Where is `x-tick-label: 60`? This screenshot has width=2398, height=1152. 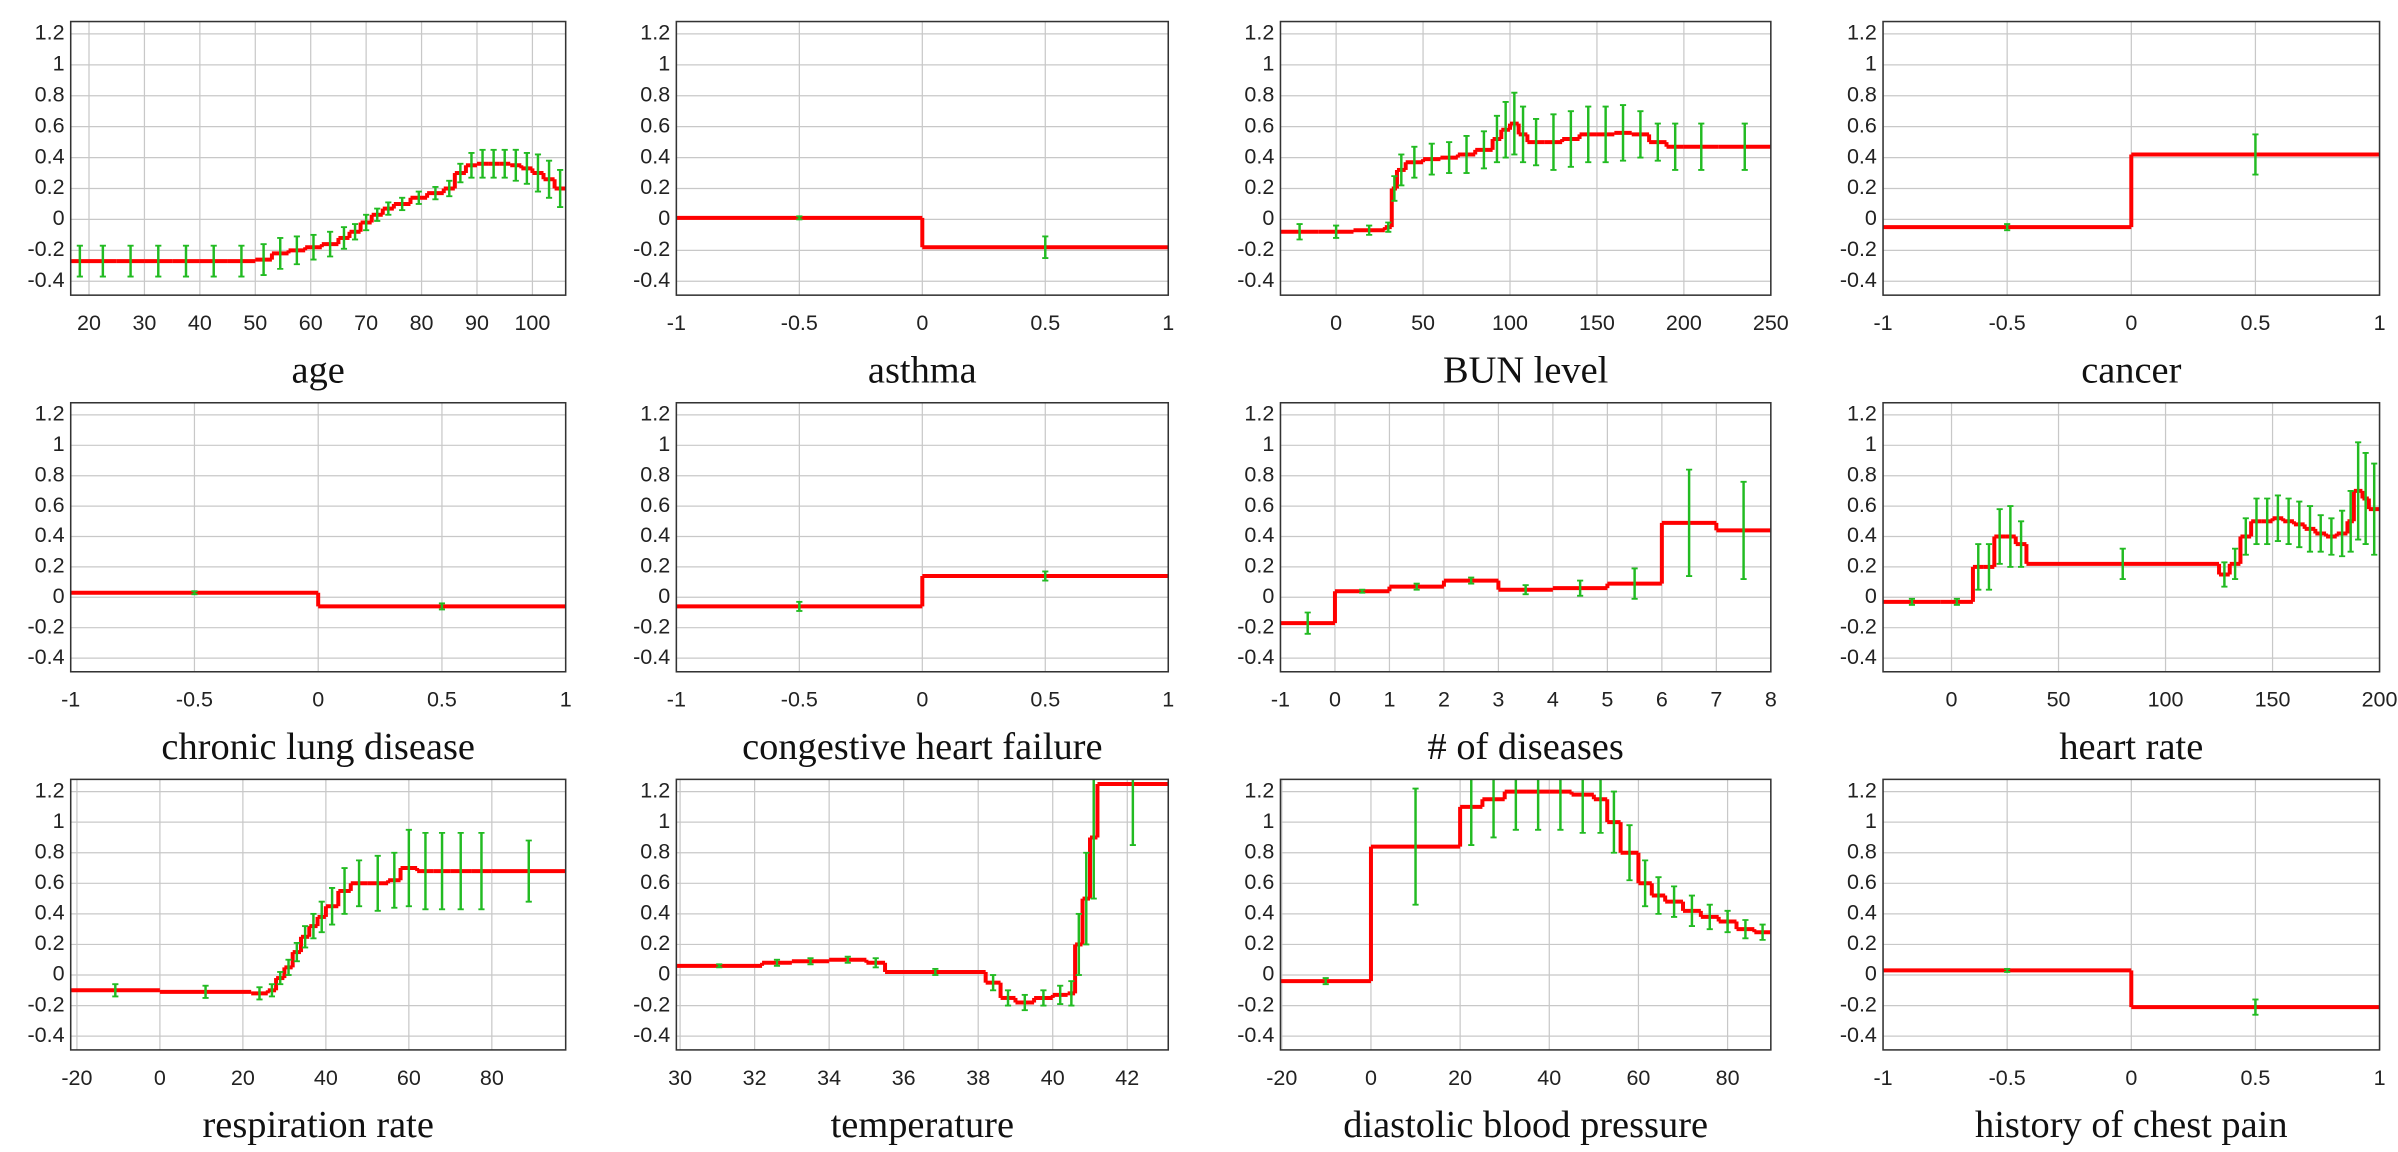
x-tick-label: 60 is located at coordinates (1638, 1078).